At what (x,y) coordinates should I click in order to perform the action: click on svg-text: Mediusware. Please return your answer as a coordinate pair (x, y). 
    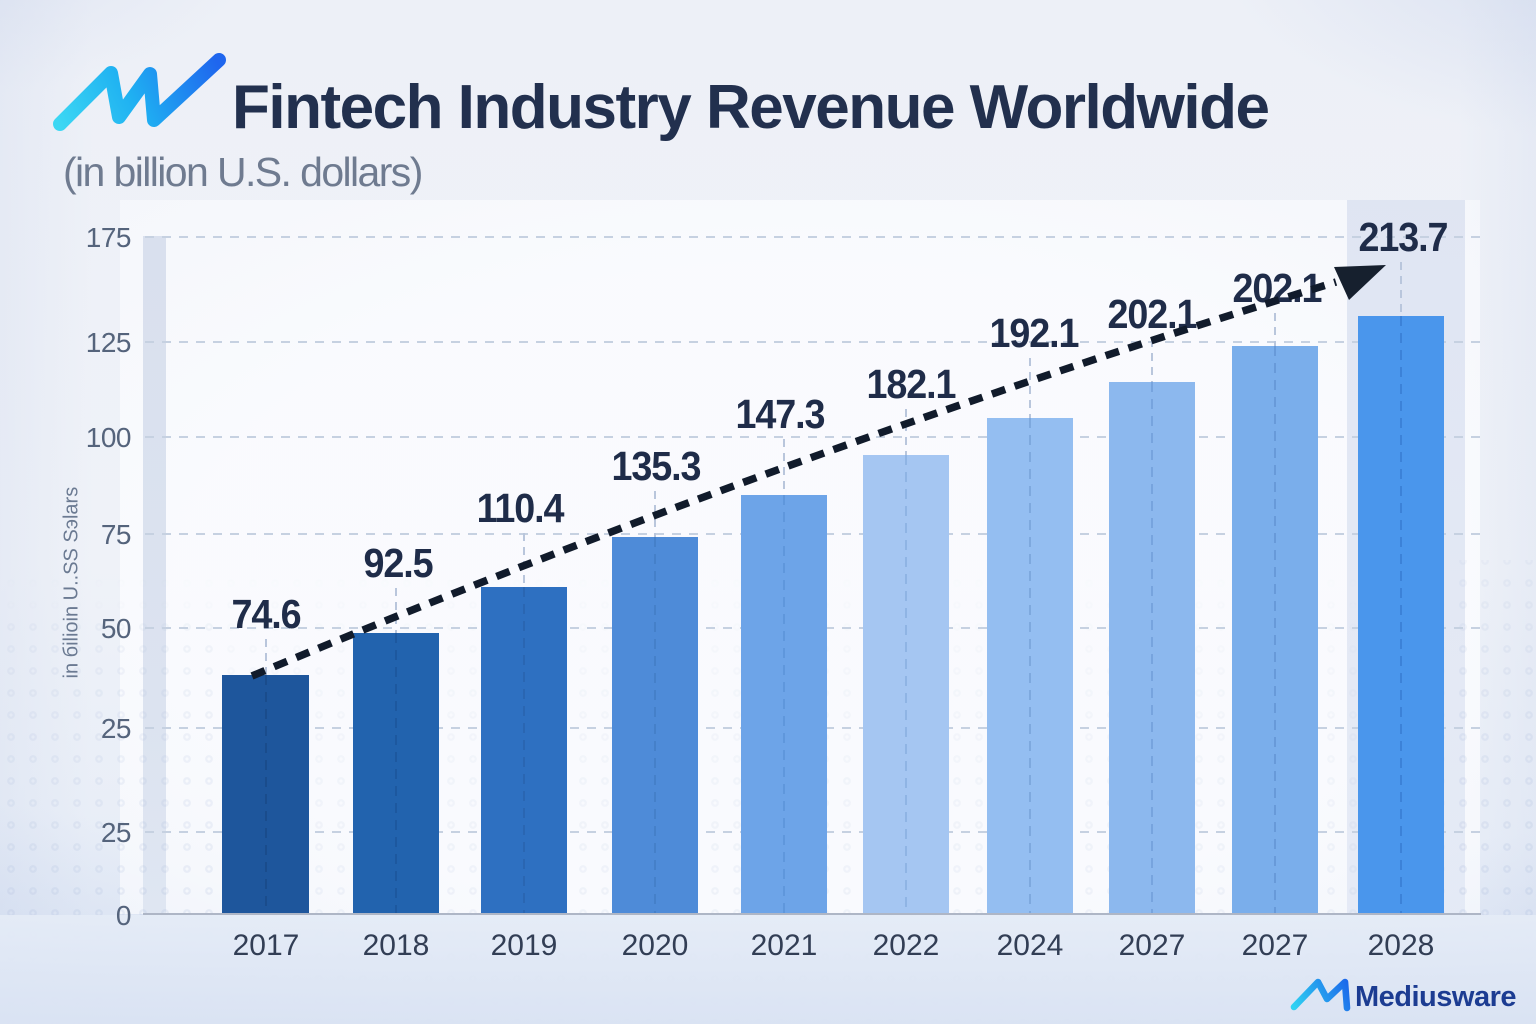
    Looking at the image, I should click on (1435, 997).